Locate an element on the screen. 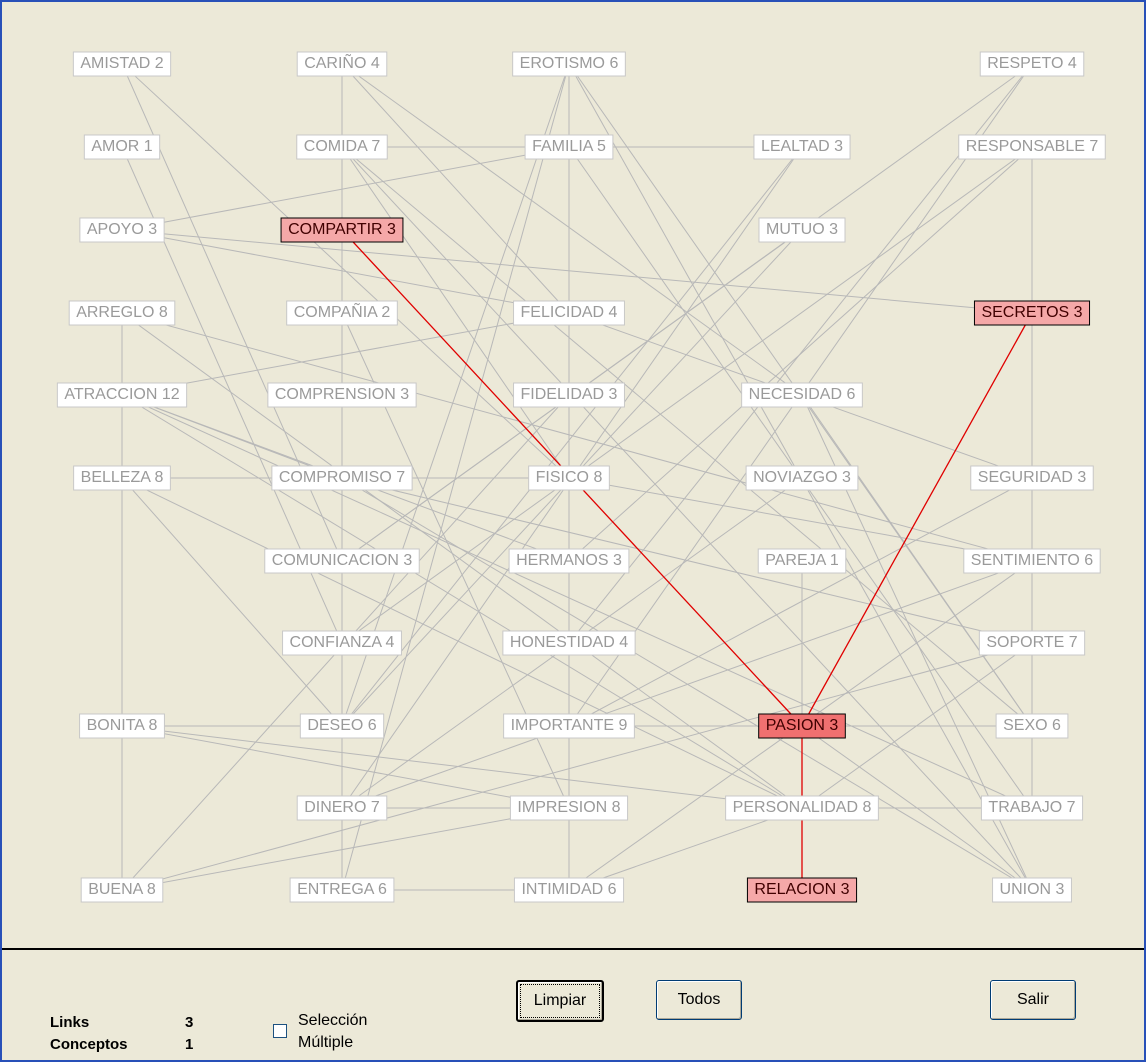 The height and width of the screenshot is (1062, 1146). concept-node: EROTISMO 6 is located at coordinates (569, 64).